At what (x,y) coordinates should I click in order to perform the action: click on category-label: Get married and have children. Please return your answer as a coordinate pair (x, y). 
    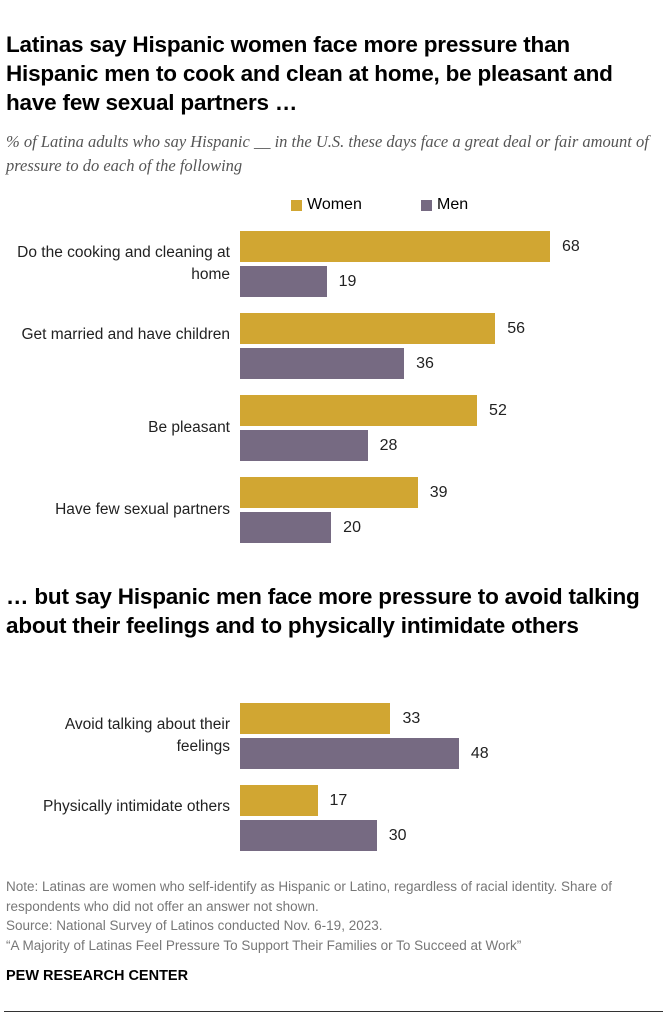
    Looking at the image, I should click on (125, 334).